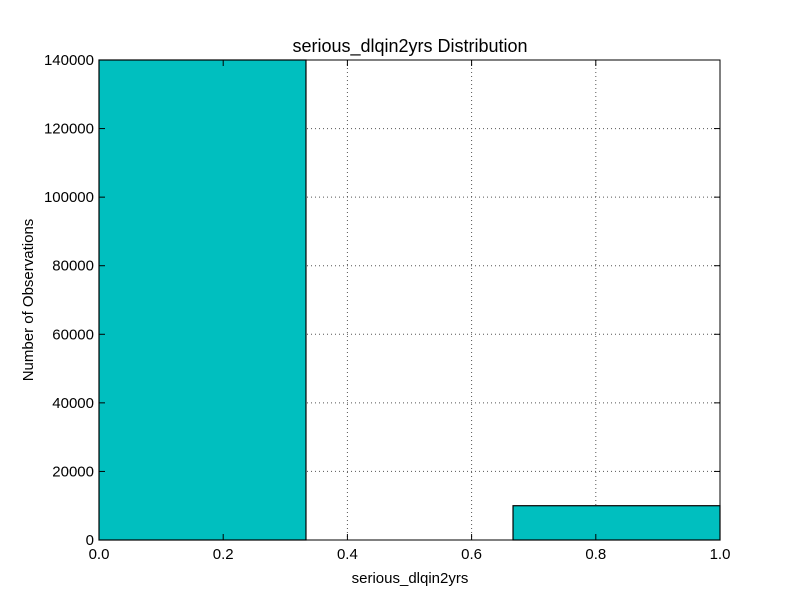 The width and height of the screenshot is (800, 600). What do you see at coordinates (90, 540) in the screenshot?
I see `y-tick-label-0: 0` at bounding box center [90, 540].